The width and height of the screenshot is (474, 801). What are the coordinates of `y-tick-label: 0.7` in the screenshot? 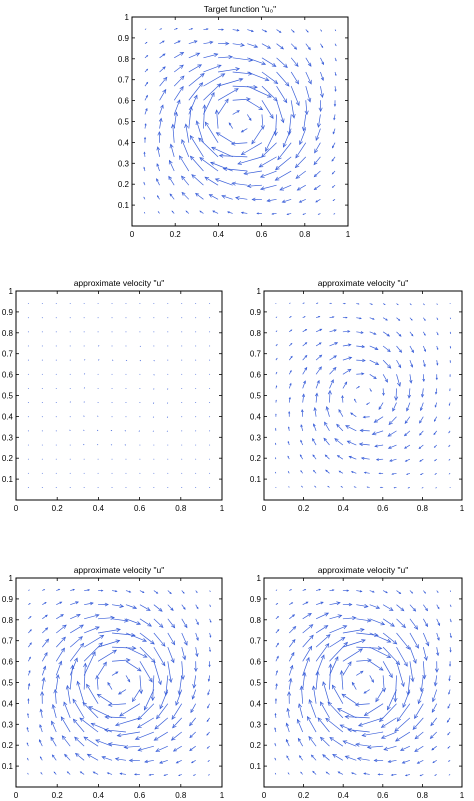 It's located at (256, 641).